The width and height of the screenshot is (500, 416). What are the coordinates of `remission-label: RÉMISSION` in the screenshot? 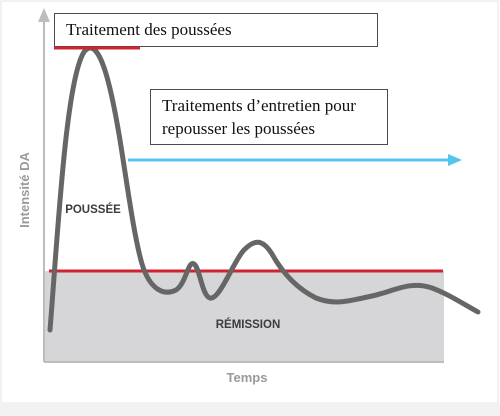 It's located at (248, 324).